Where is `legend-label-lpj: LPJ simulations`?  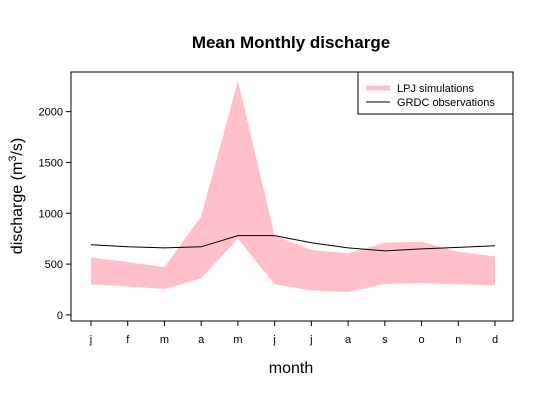 legend-label-lpj: LPJ simulations is located at coordinates (436, 89).